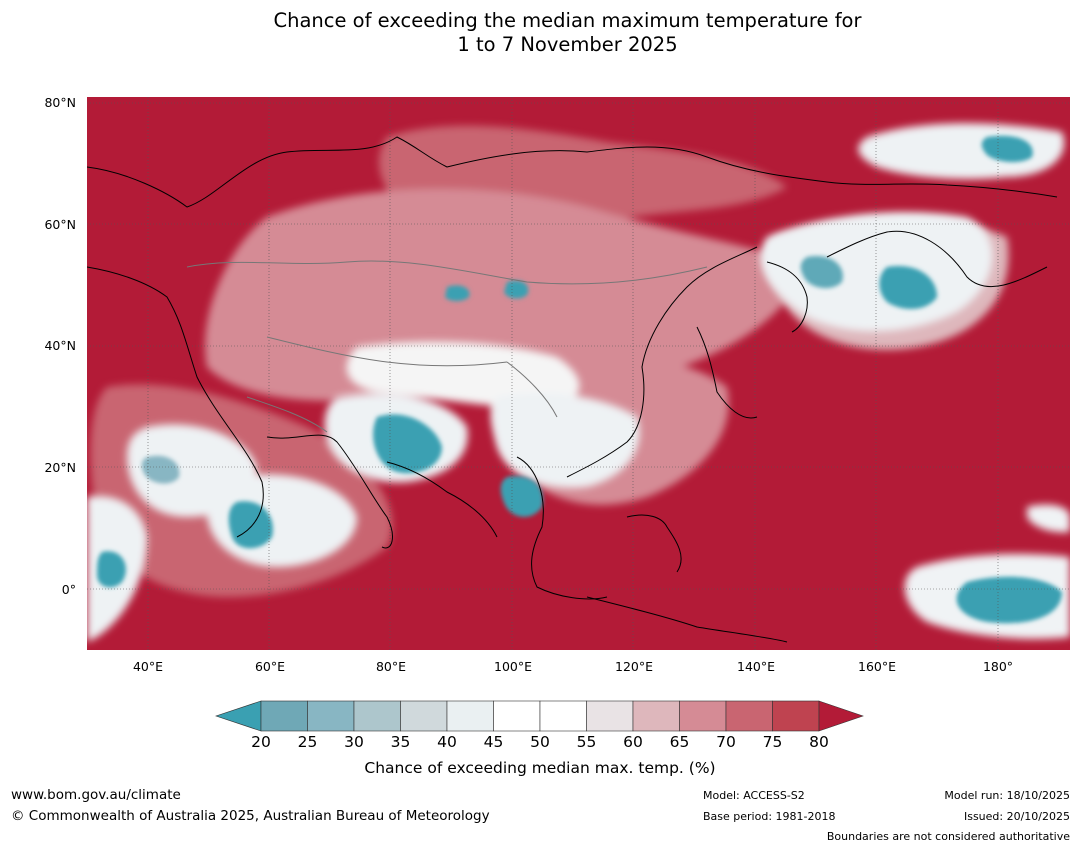  What do you see at coordinates (307, 742) in the screenshot?
I see `colorbar-tick-label: 25` at bounding box center [307, 742].